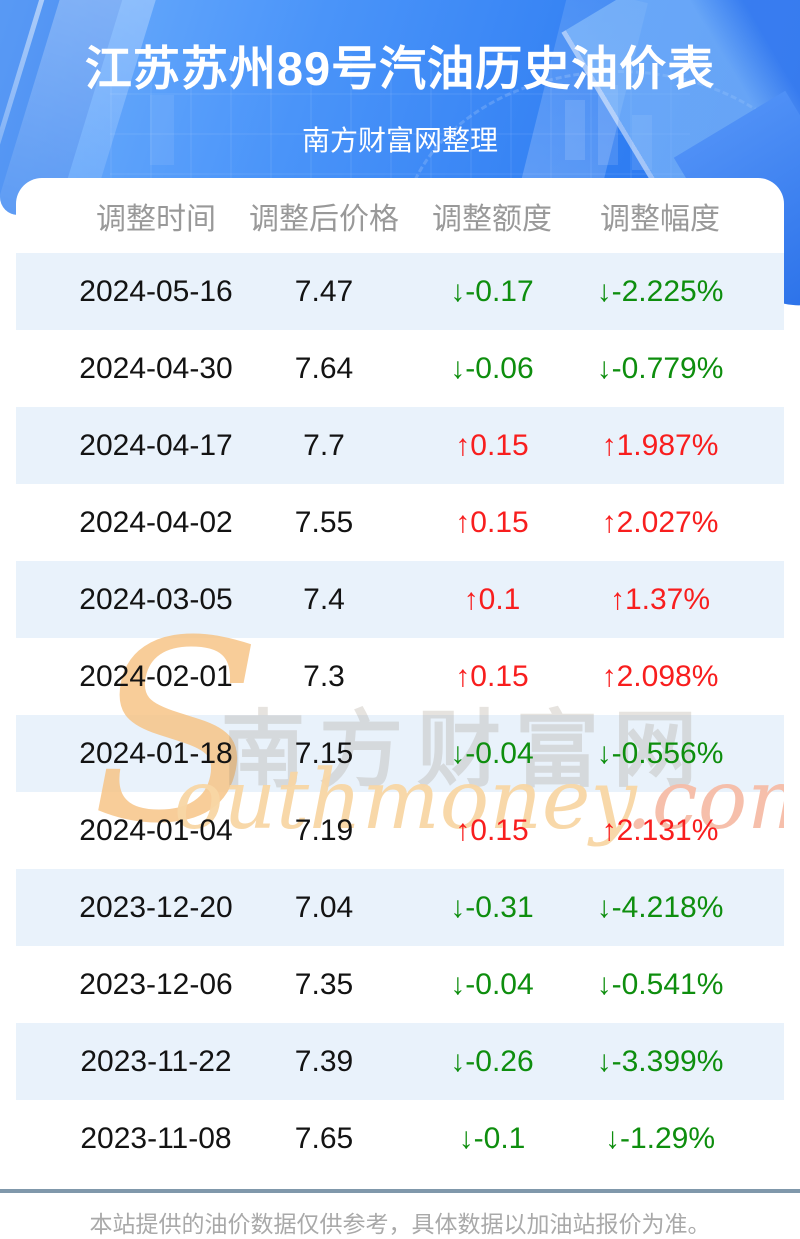 The width and height of the screenshot is (800, 1239). I want to click on col-header-adjusted-price: 调整后价格, so click(324, 219).